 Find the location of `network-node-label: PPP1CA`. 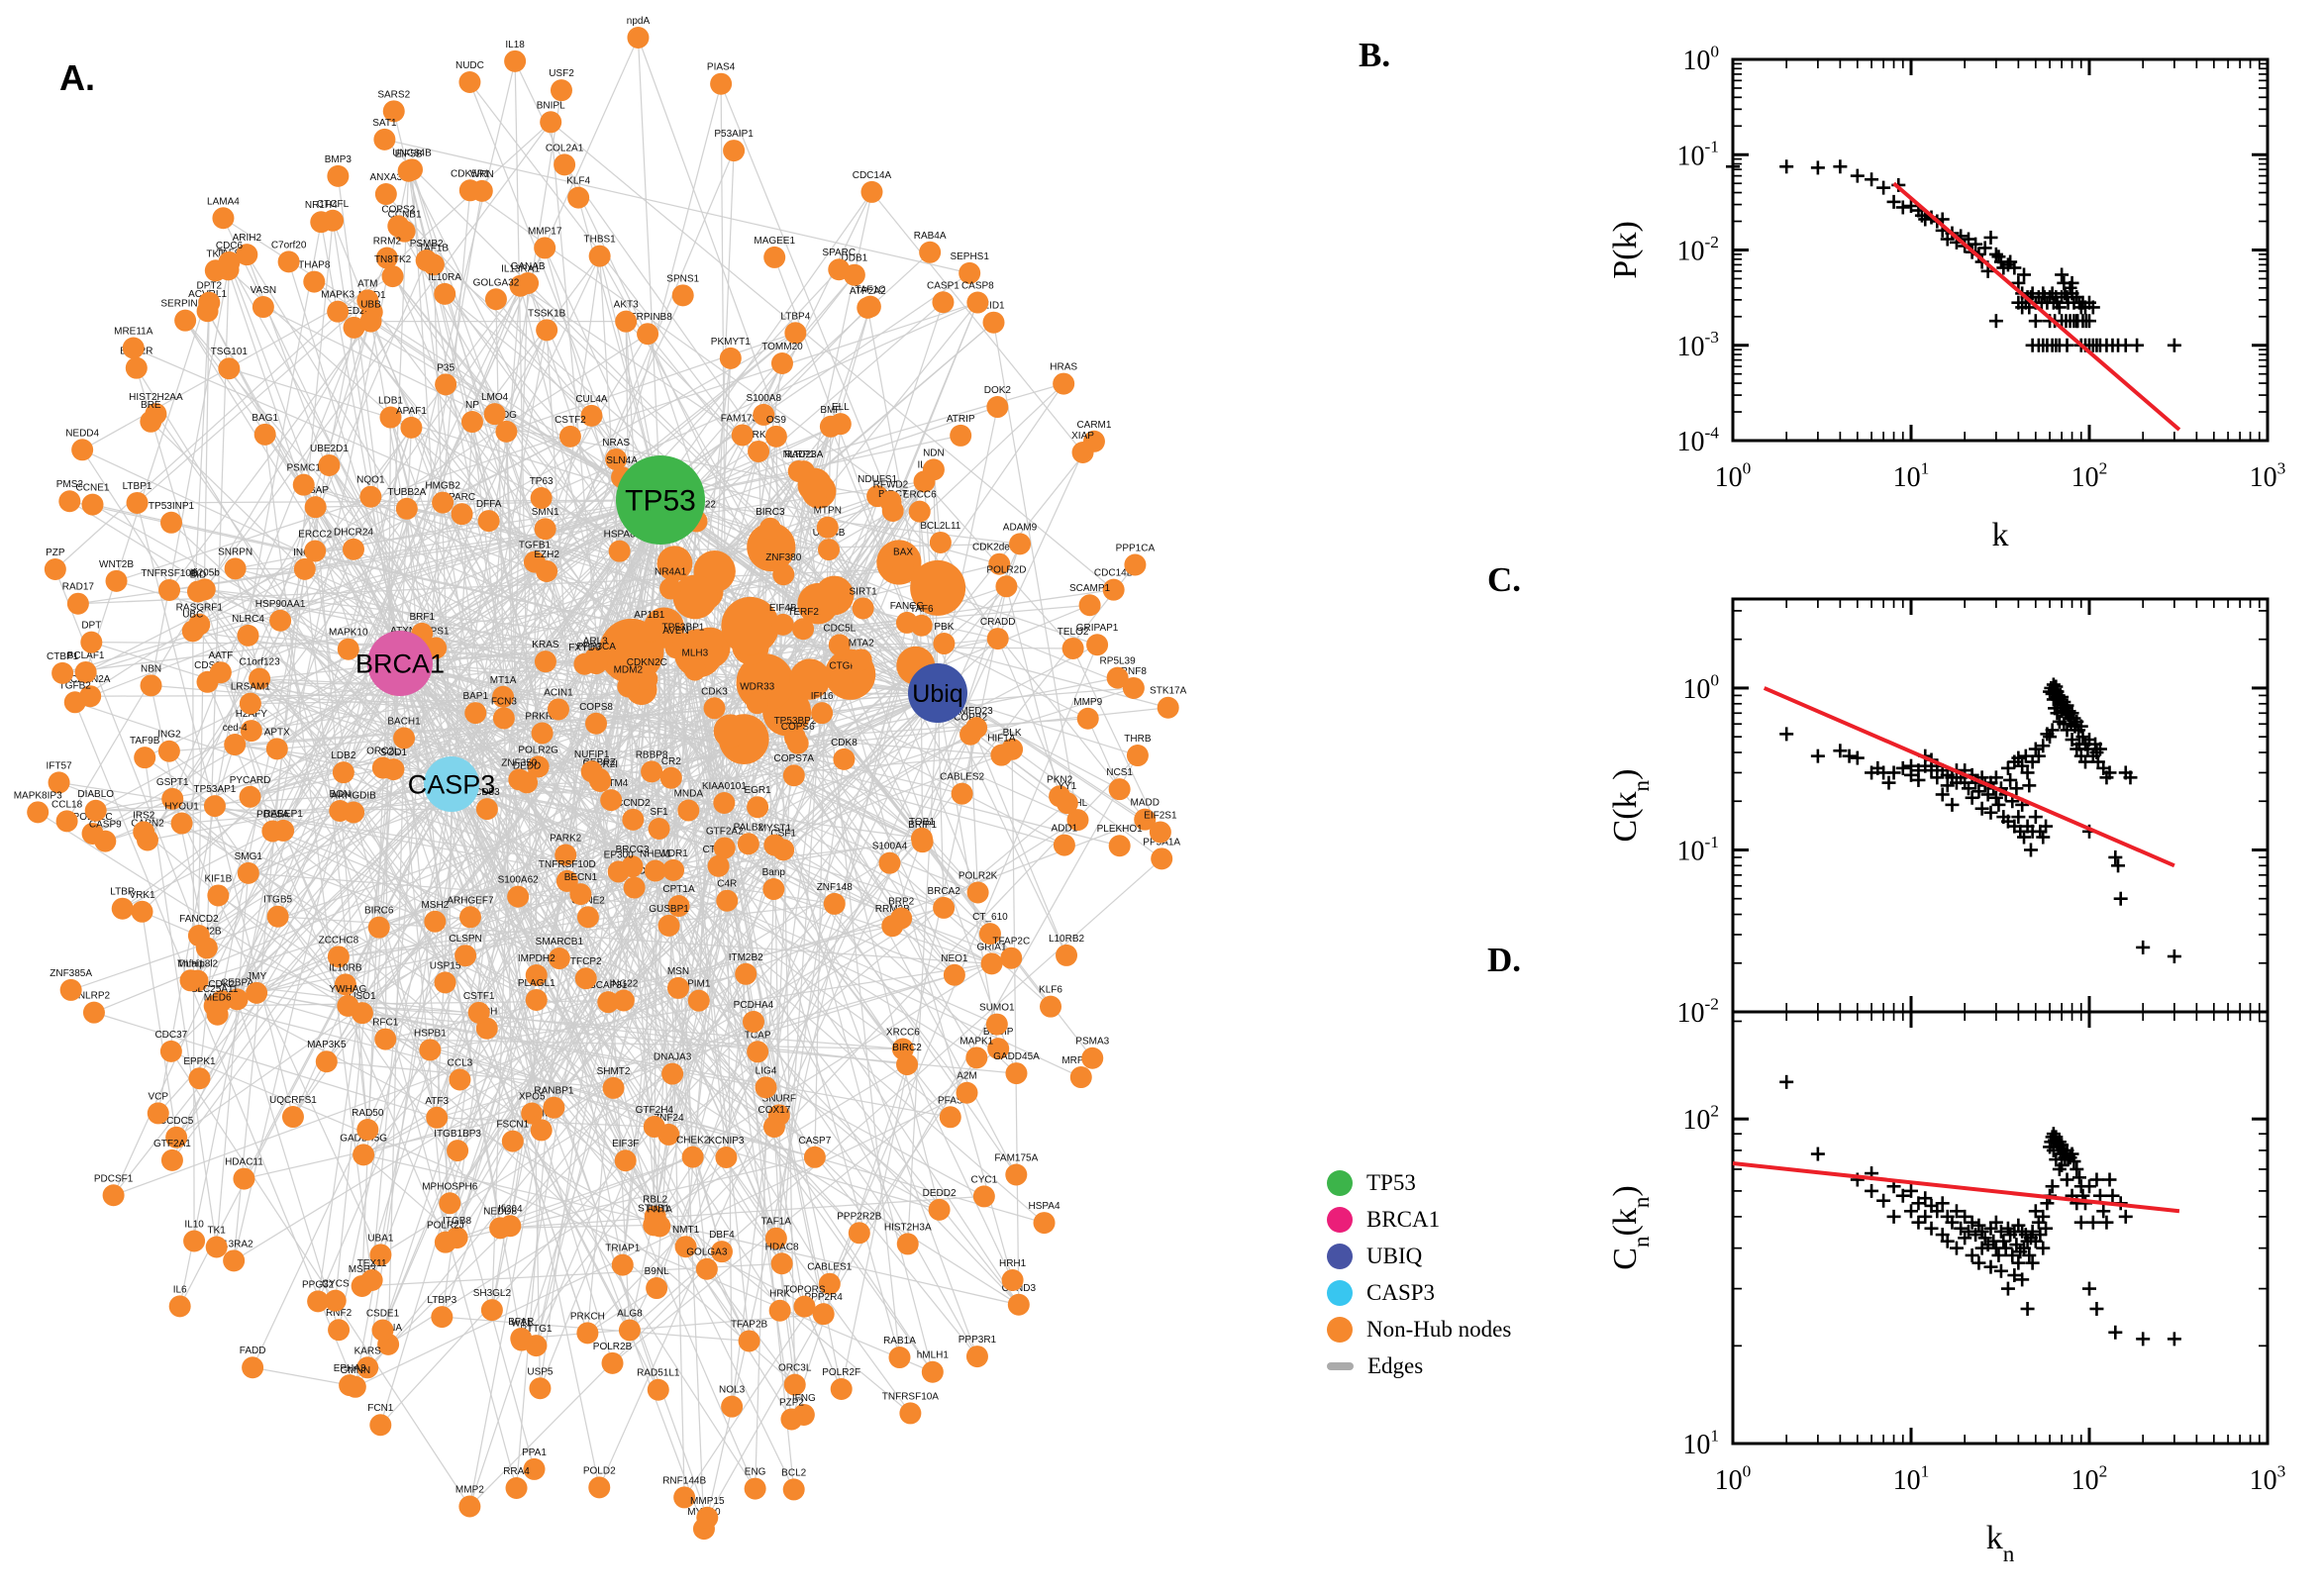

network-node-label: PPP1CA is located at coordinates (1136, 548).